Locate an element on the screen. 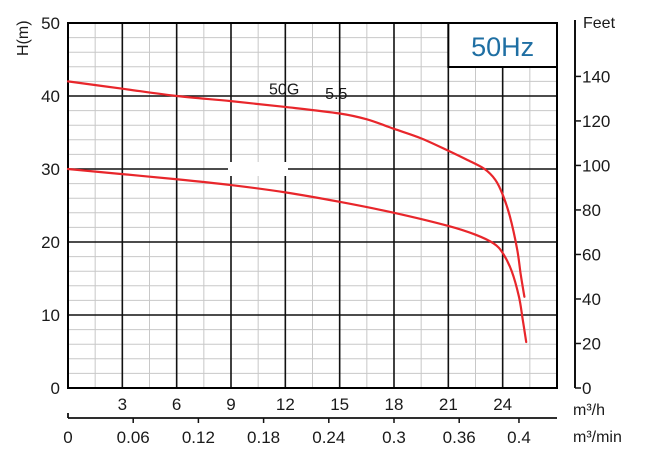 The image size is (670, 464). y-left-tick-label: 50 is located at coordinates (50, 23).